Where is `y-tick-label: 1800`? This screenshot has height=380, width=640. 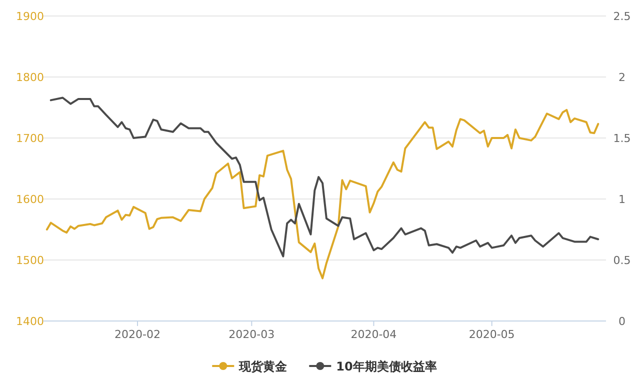 y-tick-label: 1800 is located at coordinates (30, 77).